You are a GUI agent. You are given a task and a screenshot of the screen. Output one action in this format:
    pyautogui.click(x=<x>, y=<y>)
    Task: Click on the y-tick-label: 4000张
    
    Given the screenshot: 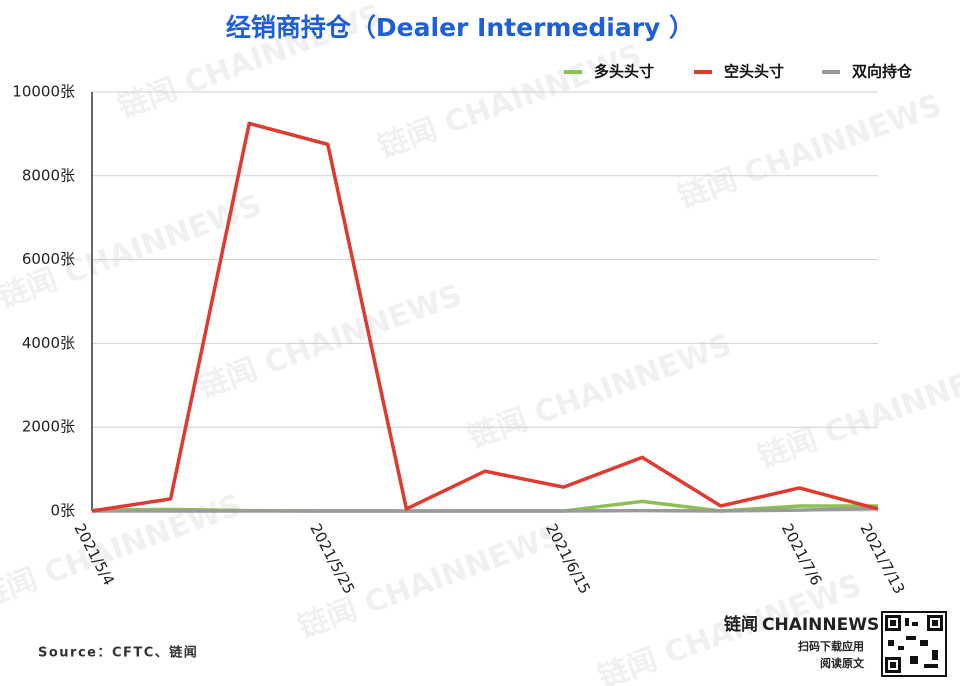 What is the action you would take?
    pyautogui.click(x=48, y=343)
    